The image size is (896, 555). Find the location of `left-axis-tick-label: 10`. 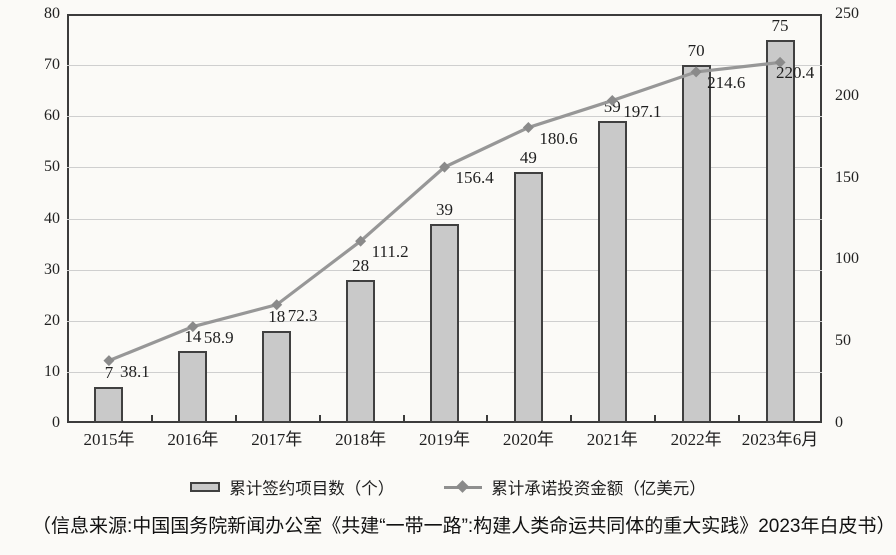

left-axis-tick-label: 10 is located at coordinates (52, 371).